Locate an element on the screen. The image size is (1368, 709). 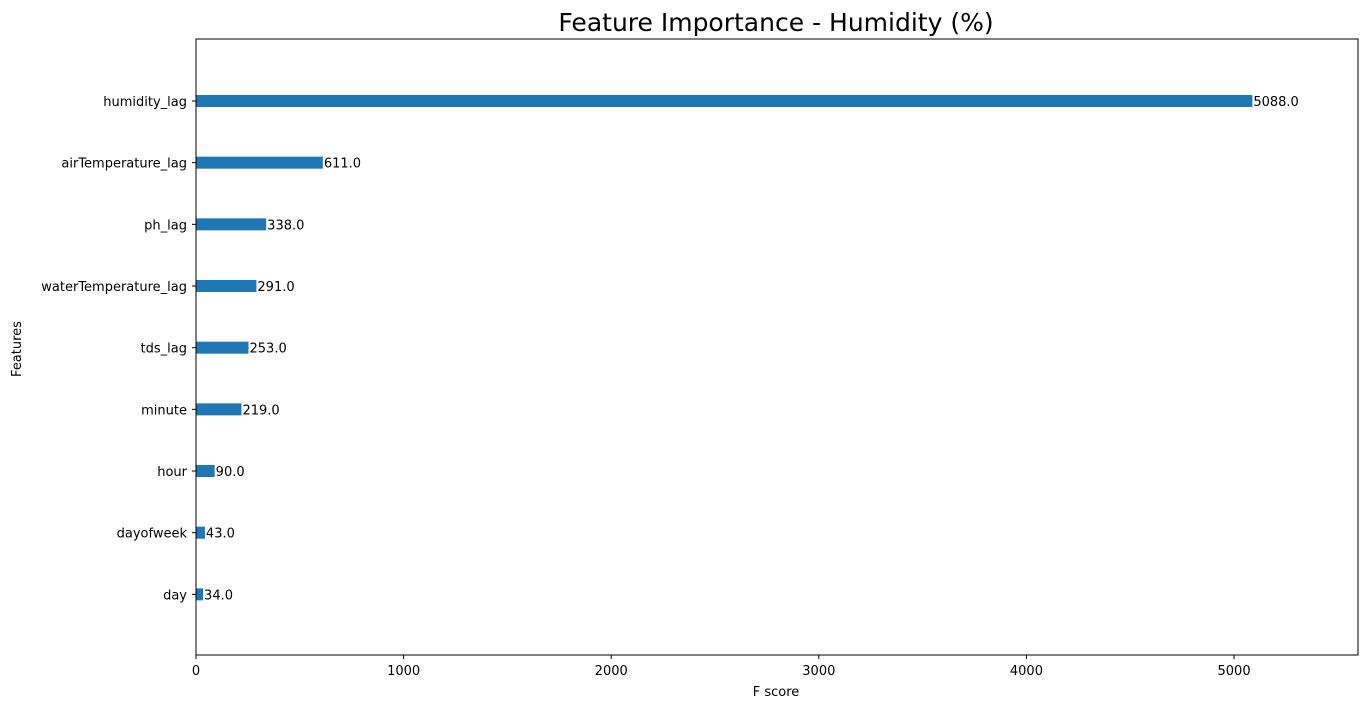
x-tick-label: 1000 is located at coordinates (403, 671).